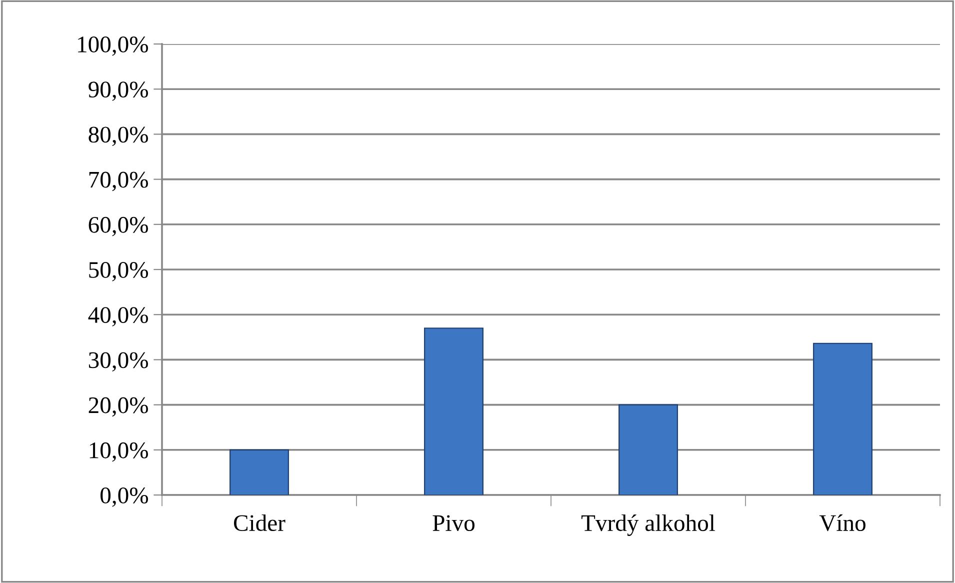 This screenshot has width=955, height=583. I want to click on y-tick-label: 20,0%, so click(118, 407).